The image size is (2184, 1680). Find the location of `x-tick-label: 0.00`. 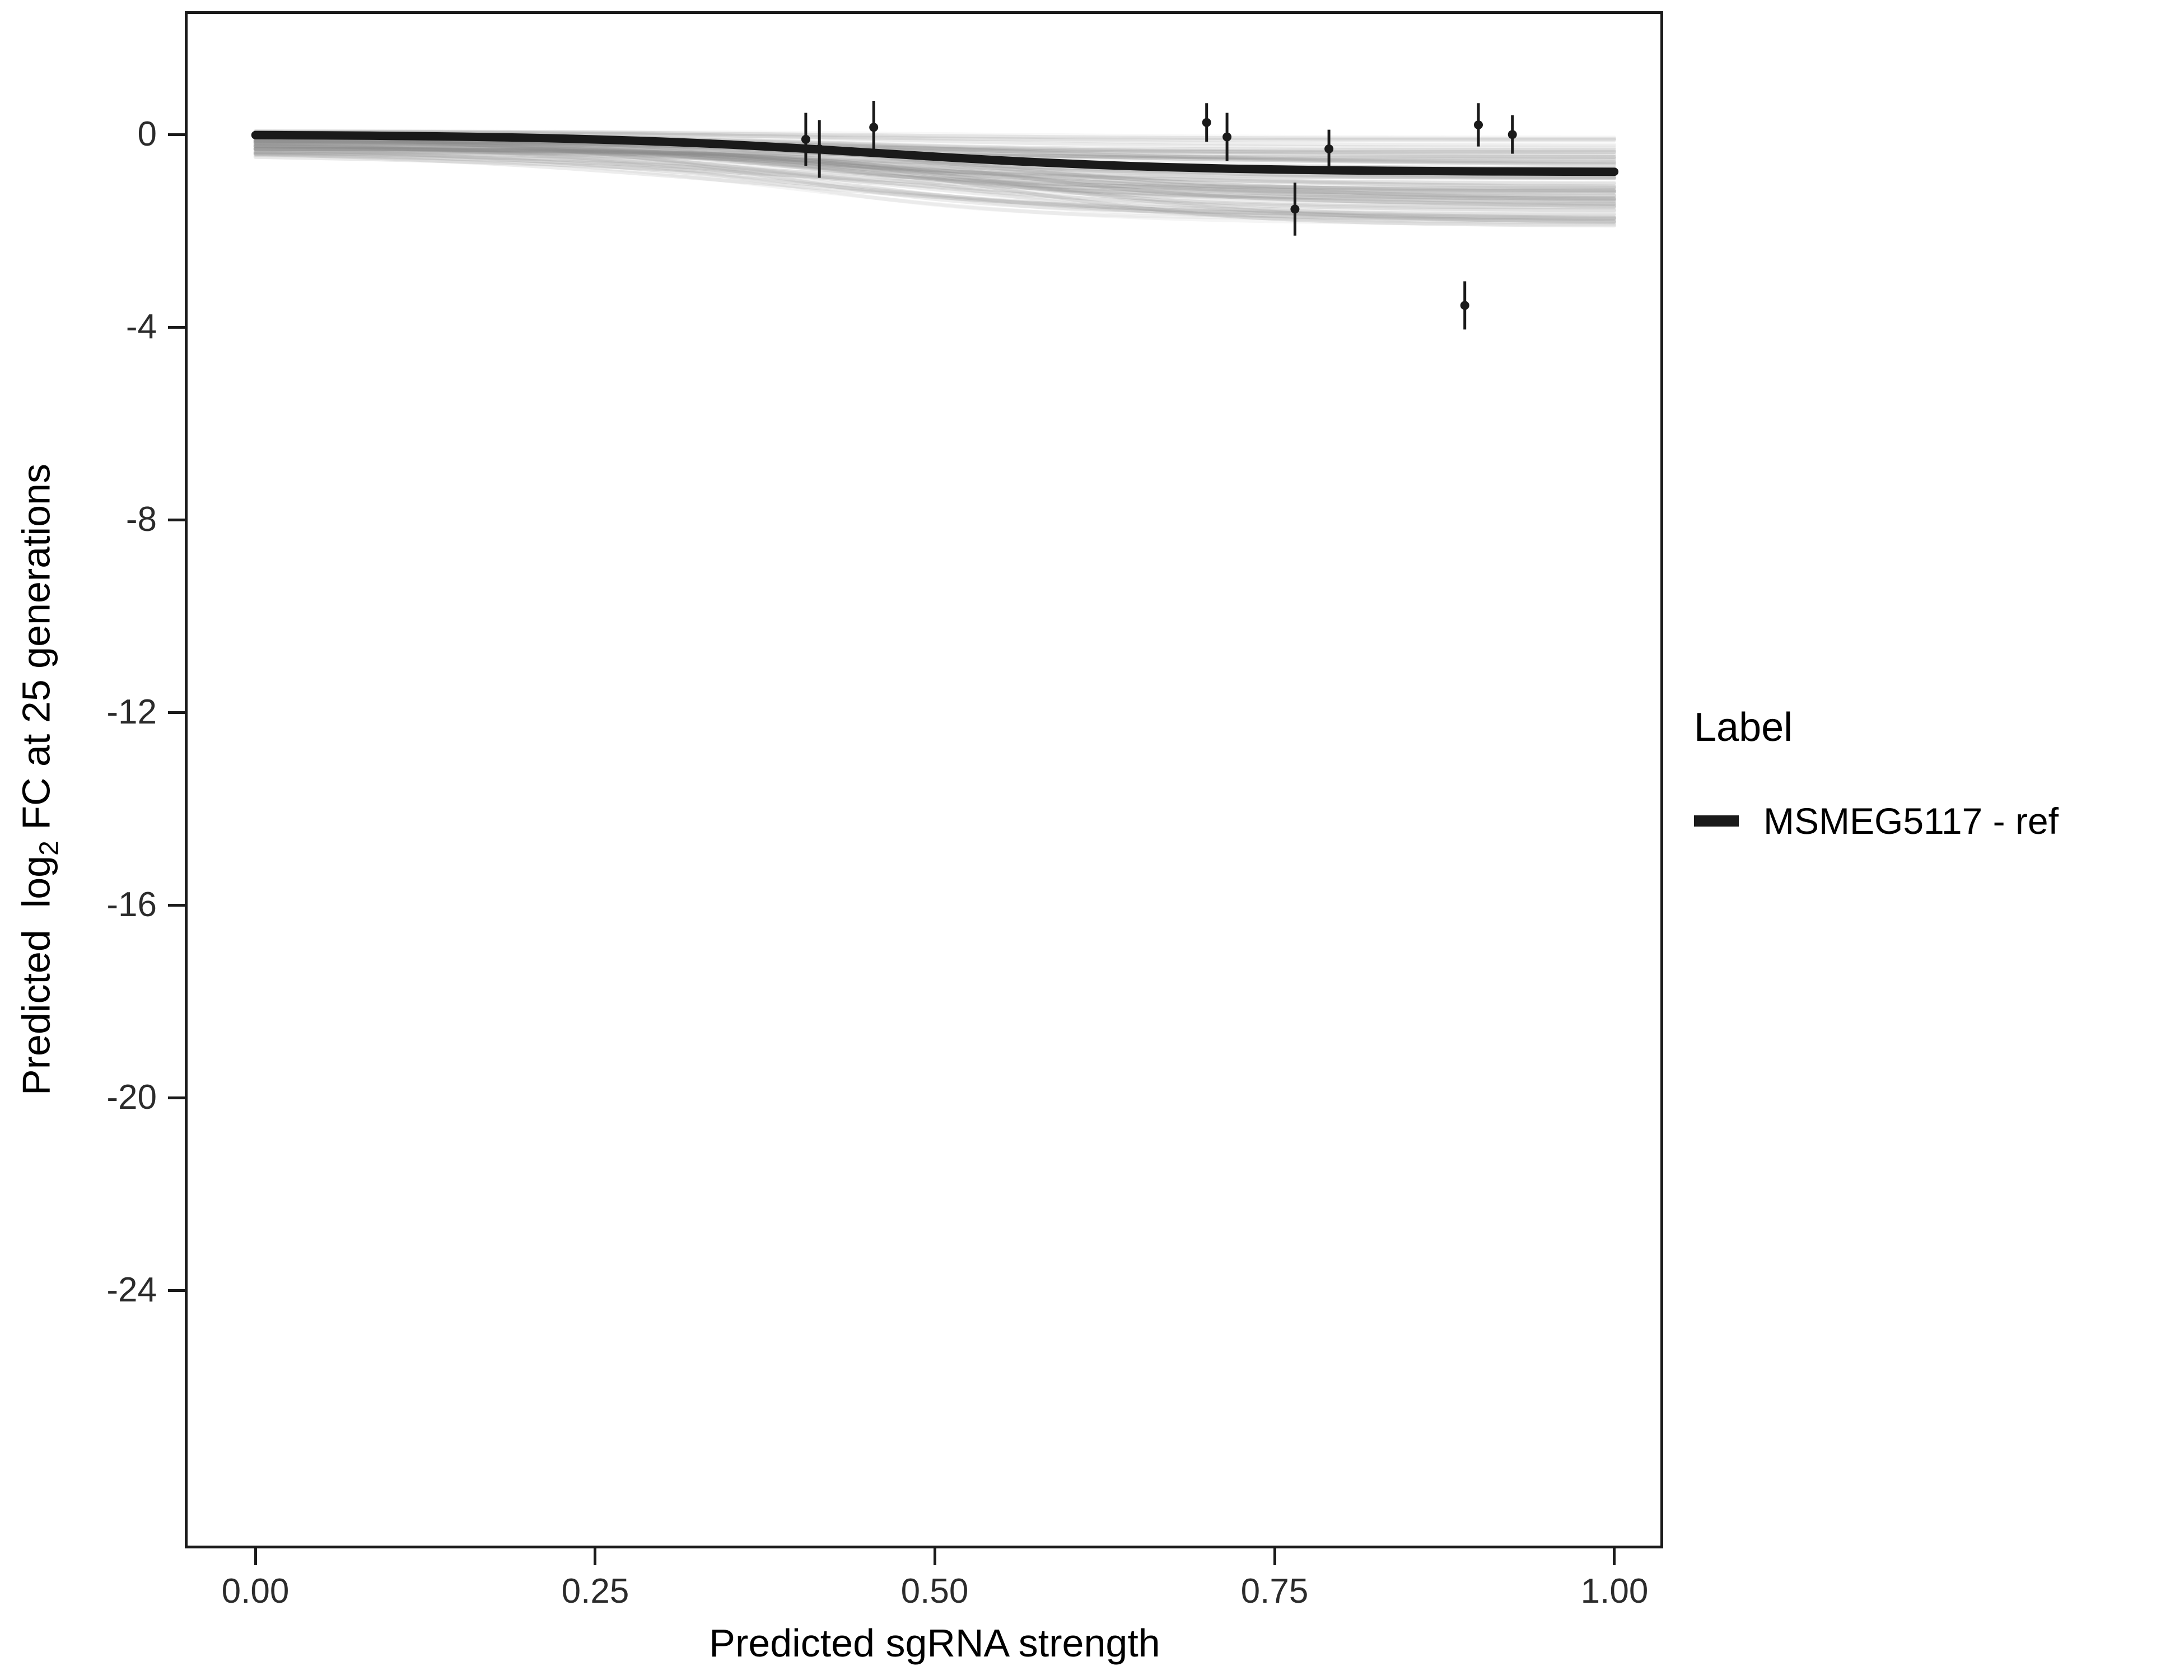

x-tick-label: 0.00 is located at coordinates (256, 1592).